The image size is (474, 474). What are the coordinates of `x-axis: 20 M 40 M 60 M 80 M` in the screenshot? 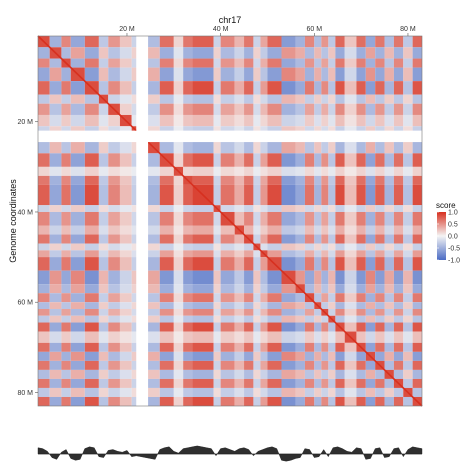 It's located at (267, 31).